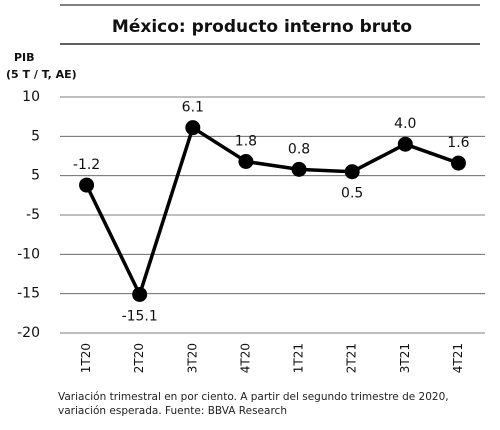  I want to click on y-tick-label: 10, so click(31, 97).